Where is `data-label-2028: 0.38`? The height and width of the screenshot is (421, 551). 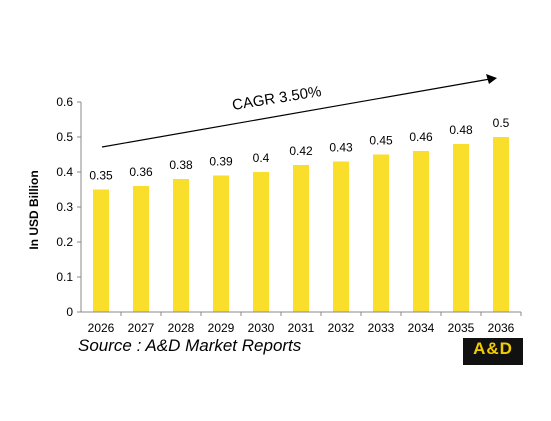 data-label-2028: 0.38 is located at coordinates (181, 165).